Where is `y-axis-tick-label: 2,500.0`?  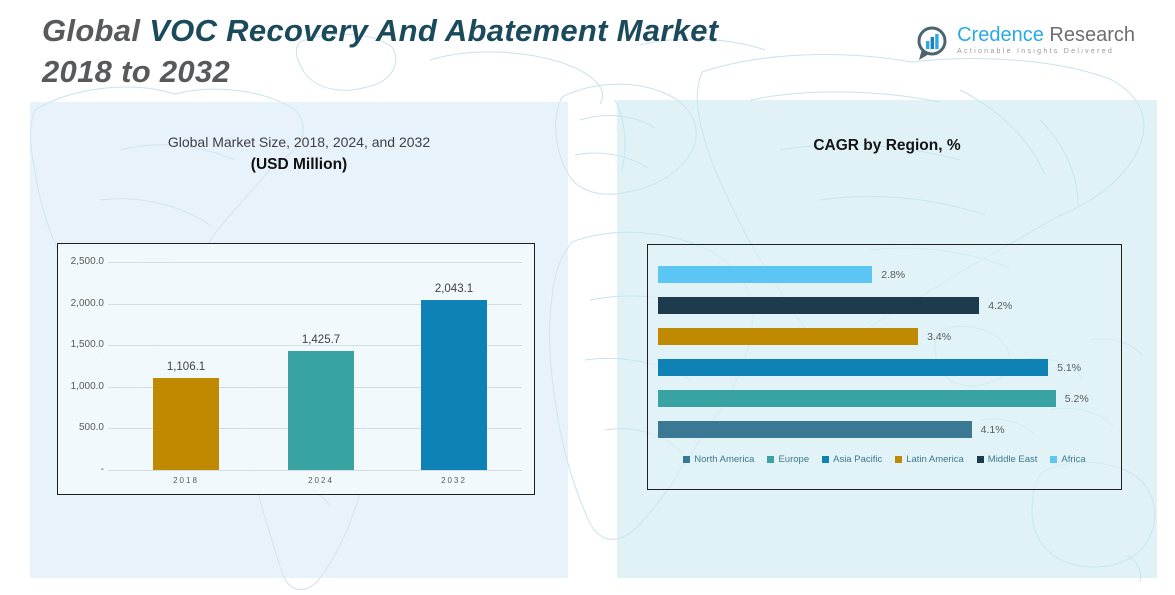
y-axis-tick-label: 2,500.0 is located at coordinates (87, 261).